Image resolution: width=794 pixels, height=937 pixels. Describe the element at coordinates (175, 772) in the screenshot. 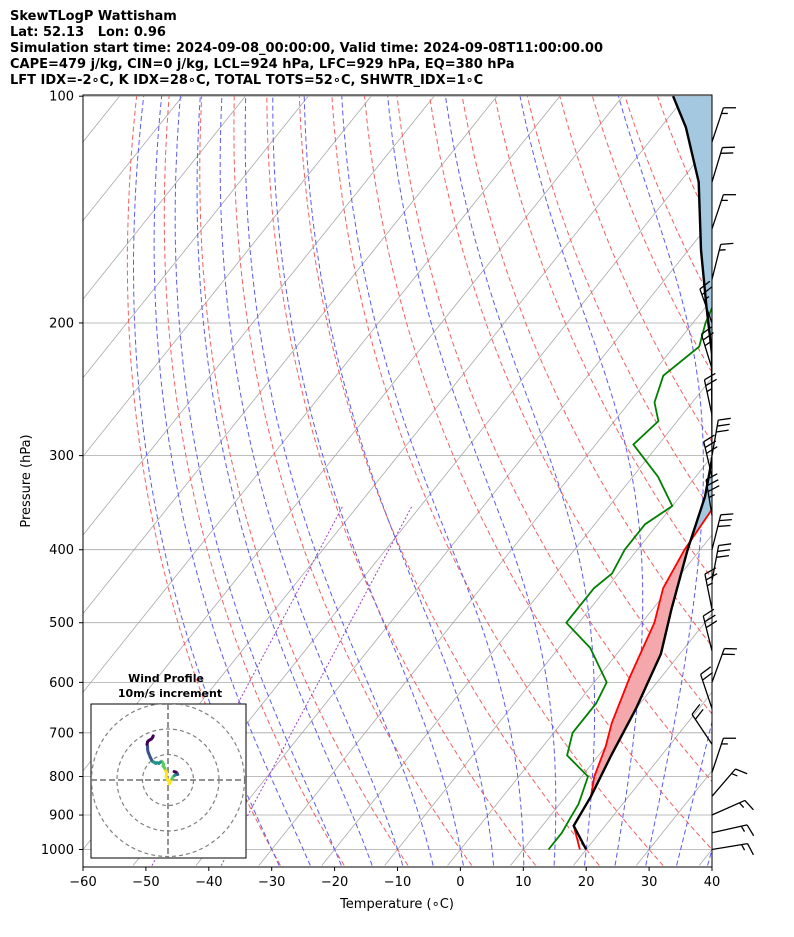

I see `hodograph-trace-lower` at that location.